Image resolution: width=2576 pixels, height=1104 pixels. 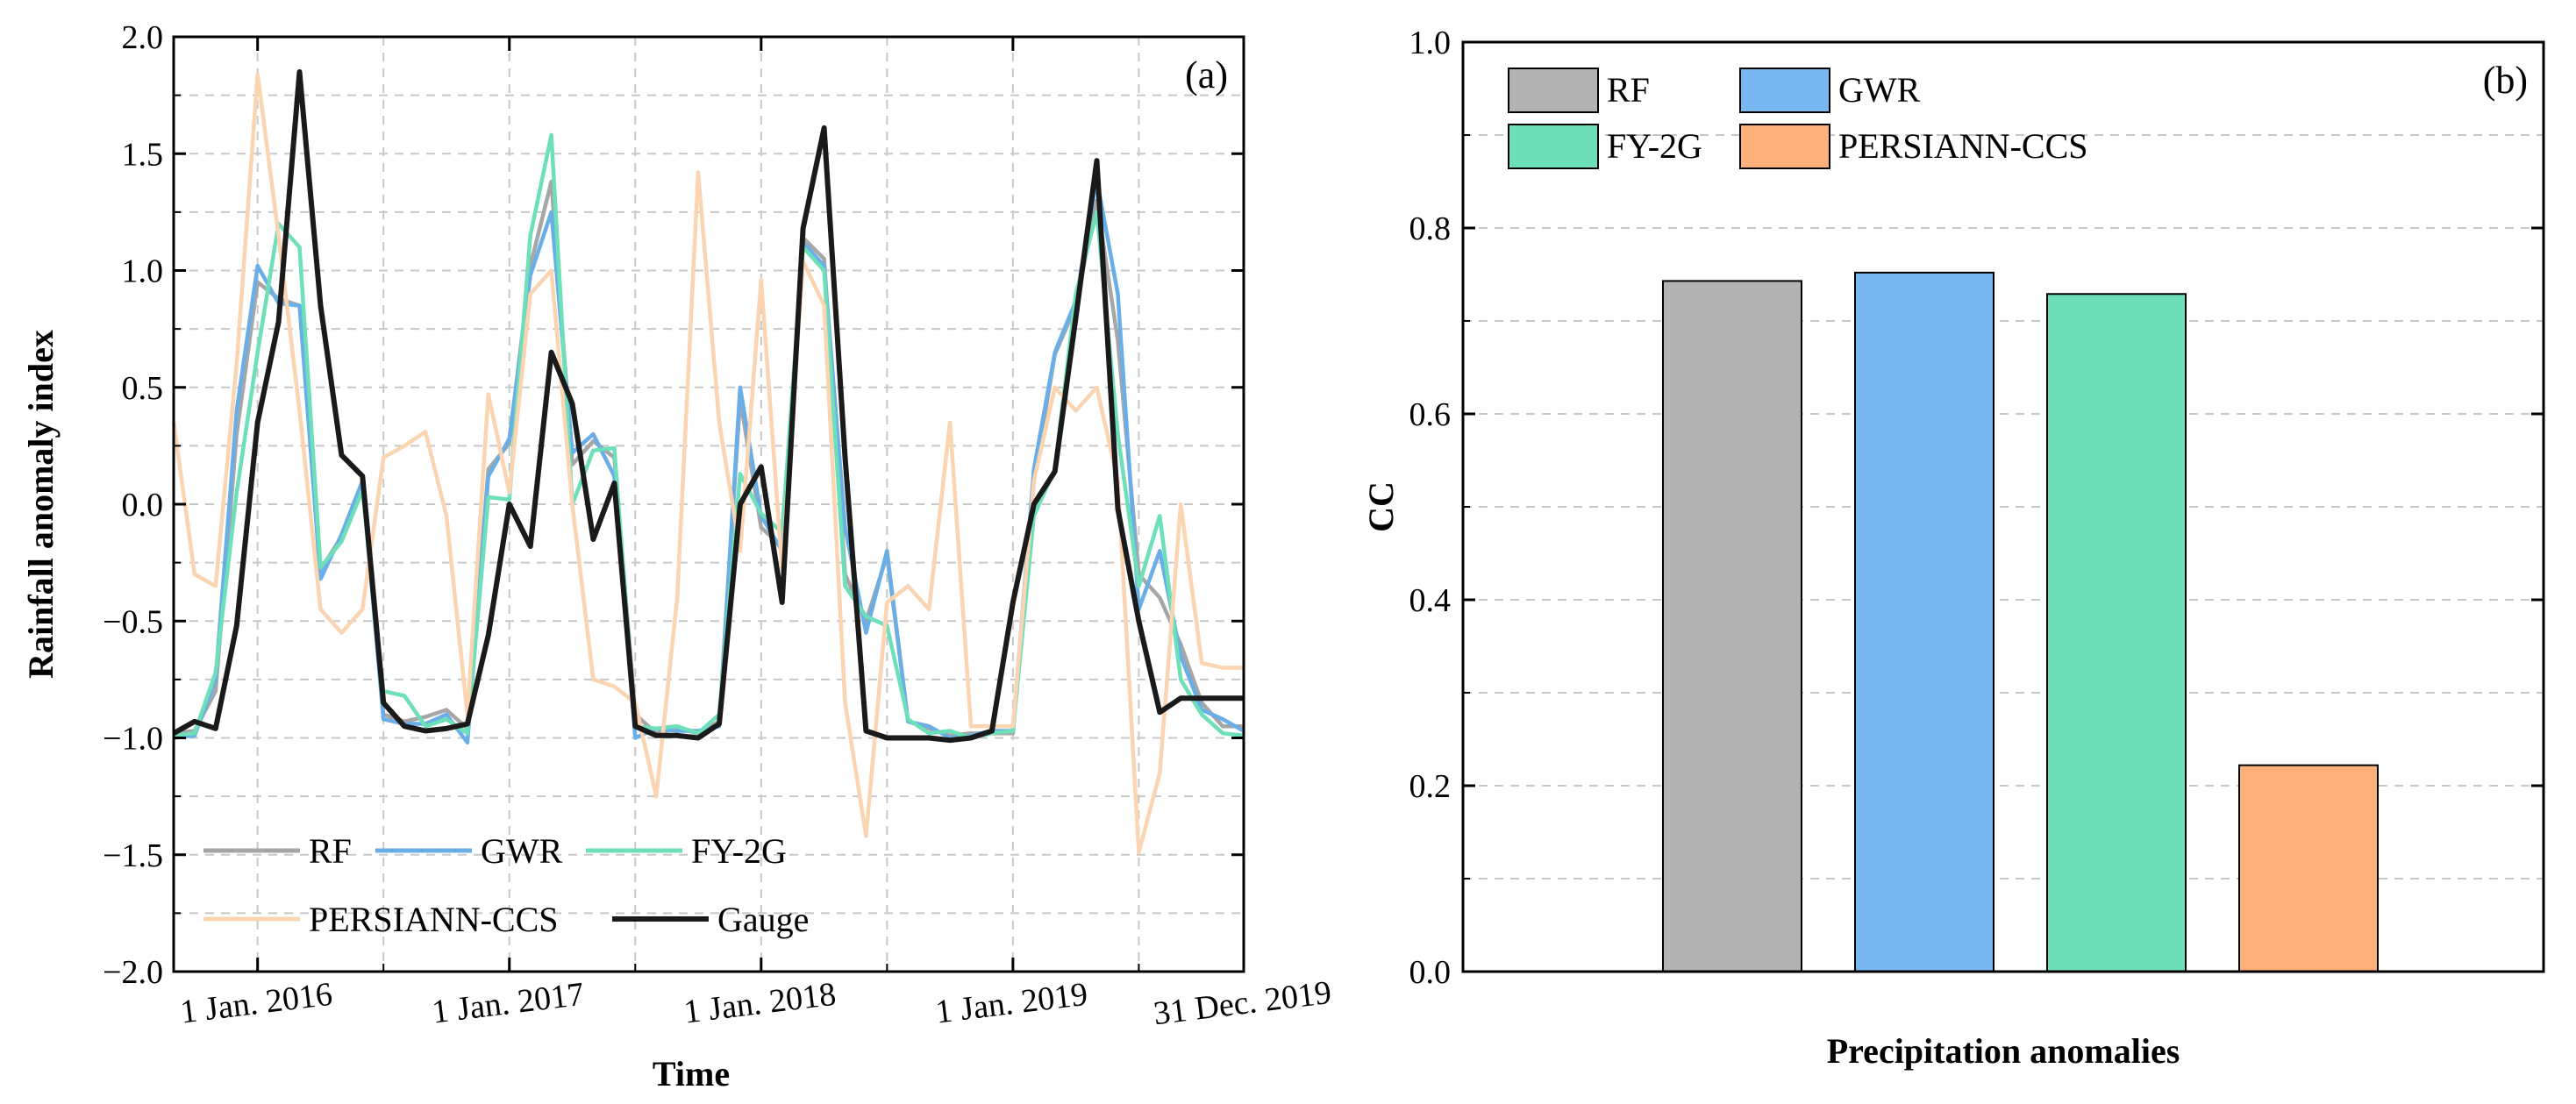 What do you see at coordinates (143, 388) in the screenshot?
I see `panel-a-y-tick-label: 0.5` at bounding box center [143, 388].